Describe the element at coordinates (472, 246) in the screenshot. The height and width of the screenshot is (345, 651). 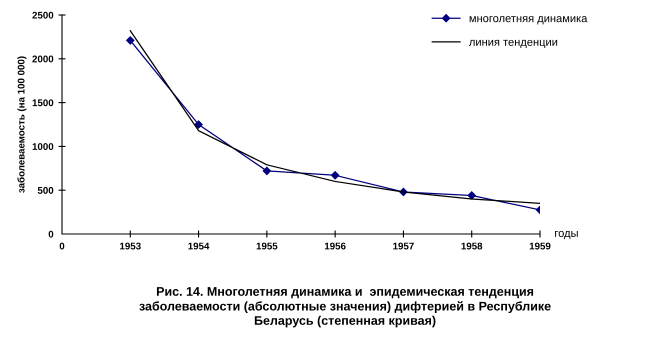
I see `x-tick-label: 1958` at that location.